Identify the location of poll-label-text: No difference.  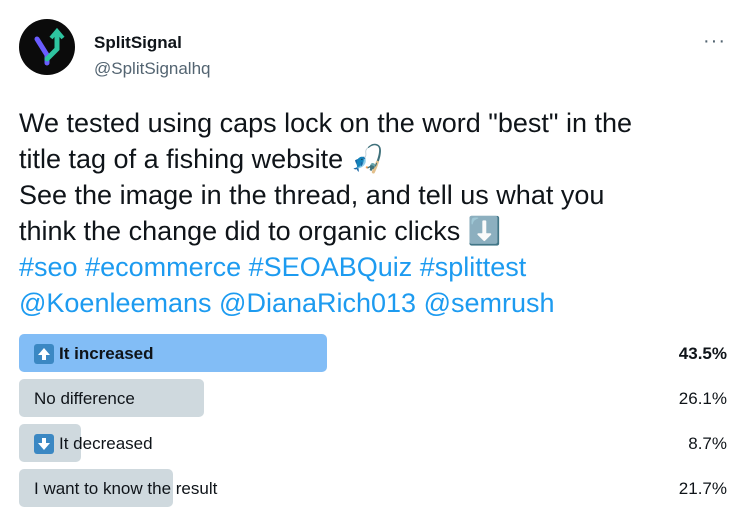
(84, 398).